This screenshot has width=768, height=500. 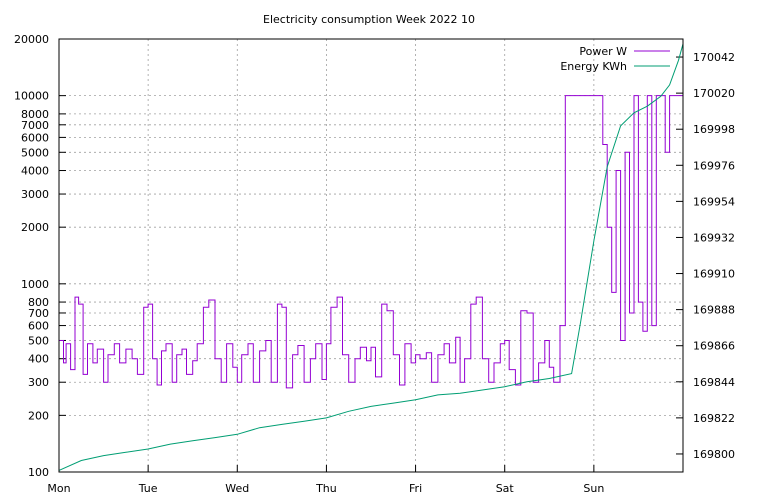 I want to click on left-tick-label: 20000, so click(x=31, y=39).